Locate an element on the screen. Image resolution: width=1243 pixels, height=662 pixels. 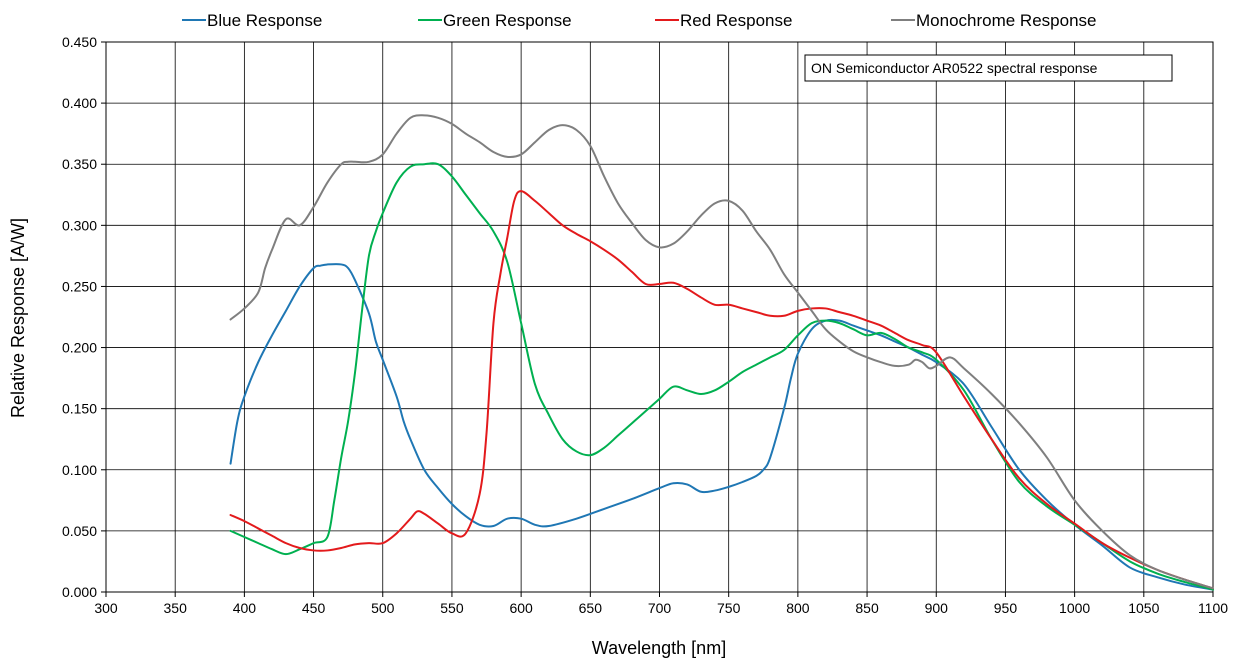
legend-label-monochrome-response: Monochrome Response is located at coordinates (1006, 20).